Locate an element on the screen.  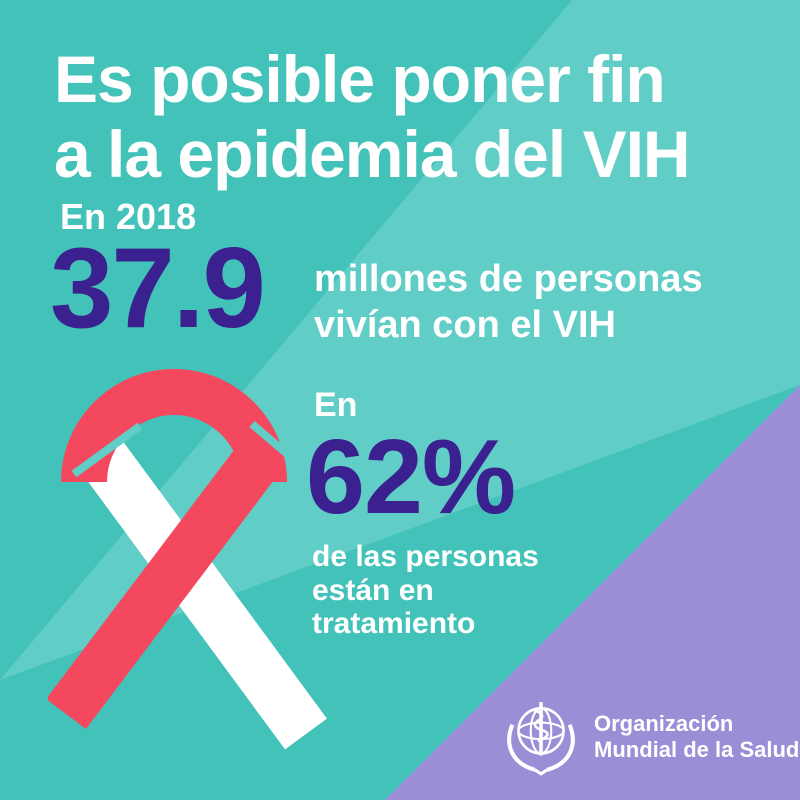
ribbon-white-band is located at coordinates (203, 594).